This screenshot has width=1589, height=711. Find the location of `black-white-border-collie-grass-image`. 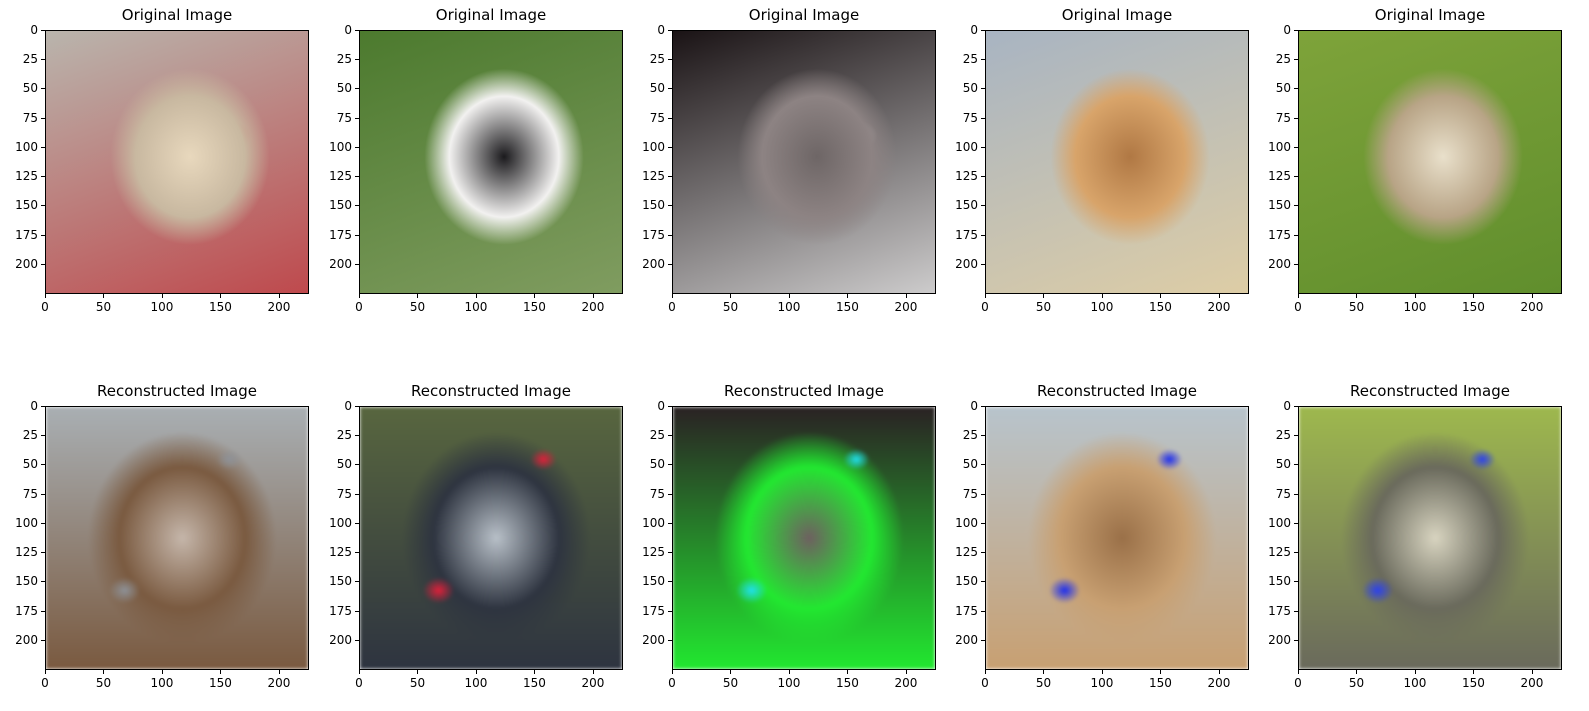

black-white-border-collie-grass-image is located at coordinates (491, 162).